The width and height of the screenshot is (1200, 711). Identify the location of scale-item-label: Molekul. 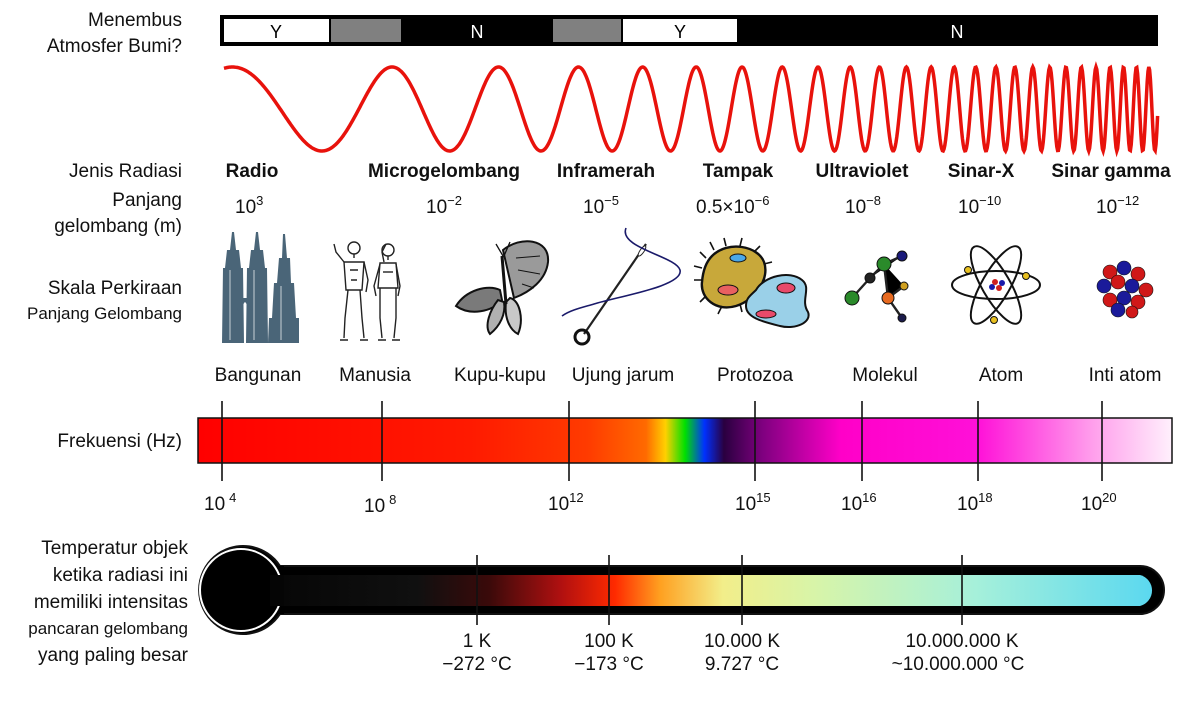
(884, 375).